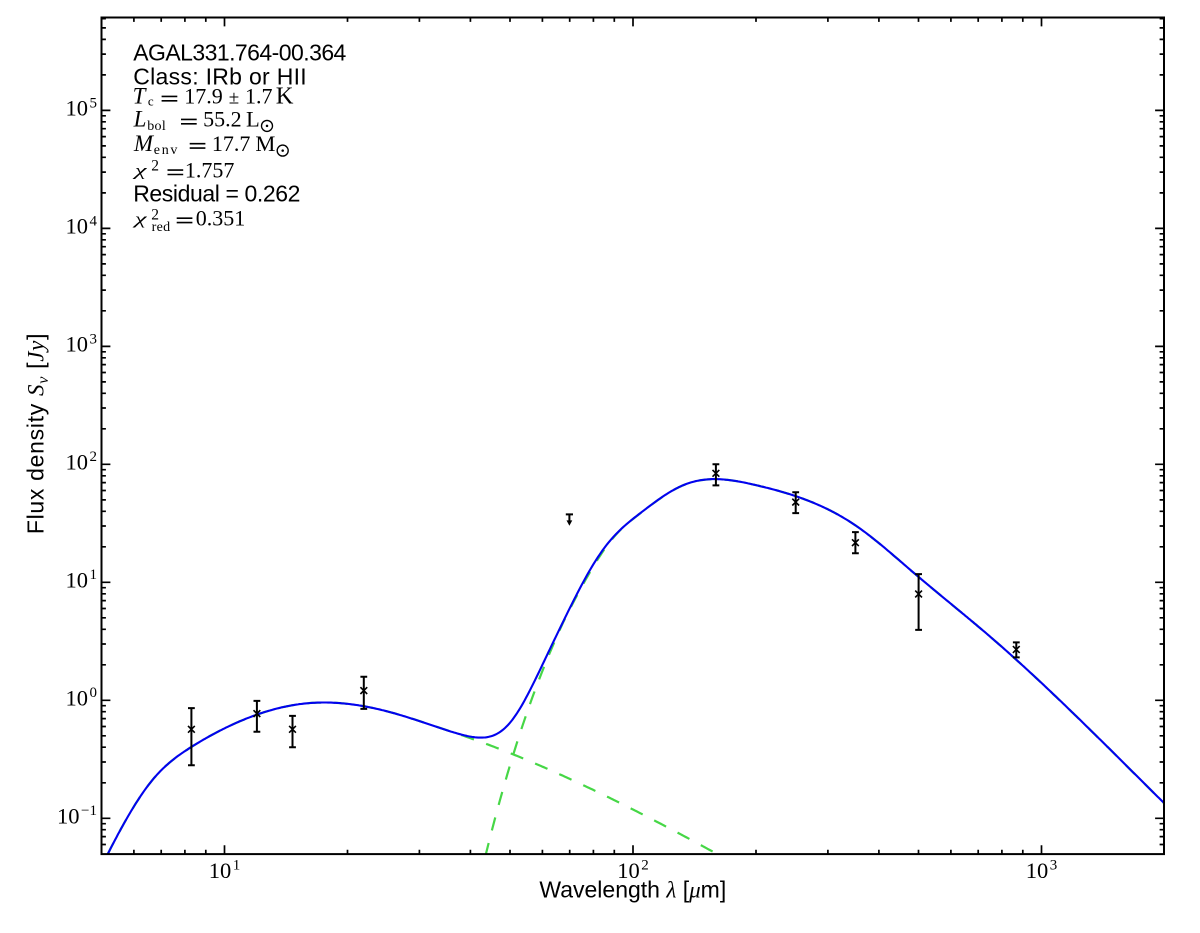  I want to click on svg-text: Class: IRb or HII, so click(220, 76).